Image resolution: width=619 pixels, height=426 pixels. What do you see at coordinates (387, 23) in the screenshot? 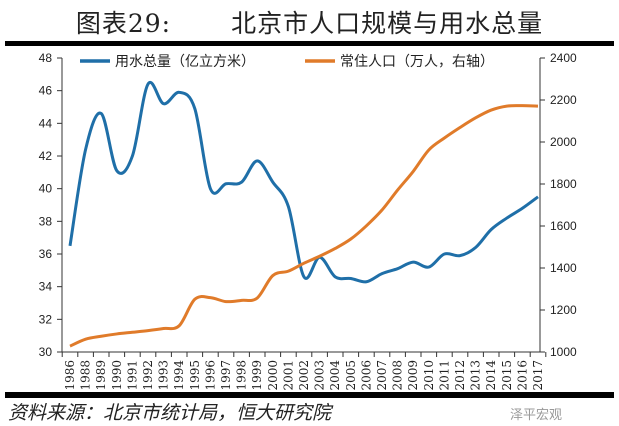
I see `title-text: 北京市人口规模与用水总量` at bounding box center [387, 23].